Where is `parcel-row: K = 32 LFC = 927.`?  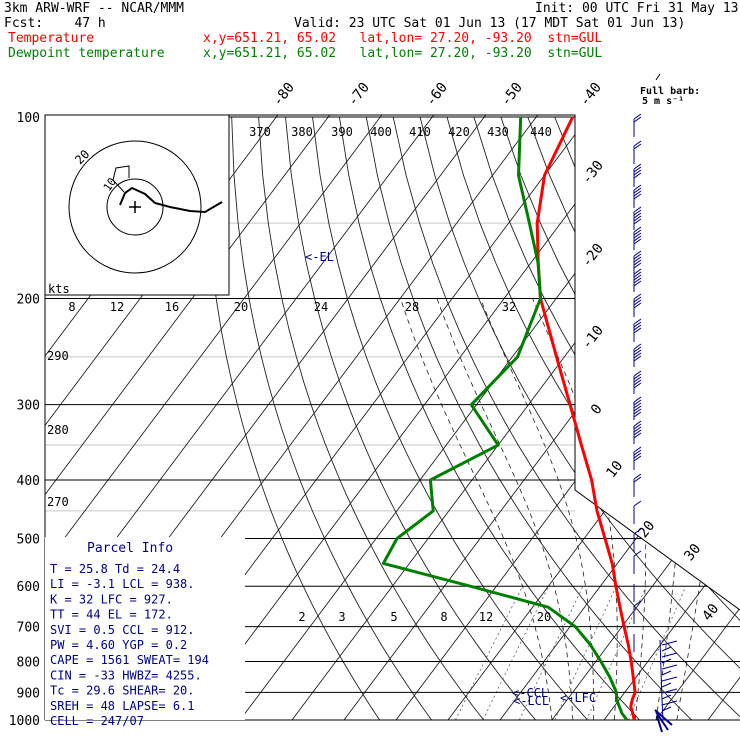 parcel-row: K = 32 LFC = 927. is located at coordinates (111, 599).